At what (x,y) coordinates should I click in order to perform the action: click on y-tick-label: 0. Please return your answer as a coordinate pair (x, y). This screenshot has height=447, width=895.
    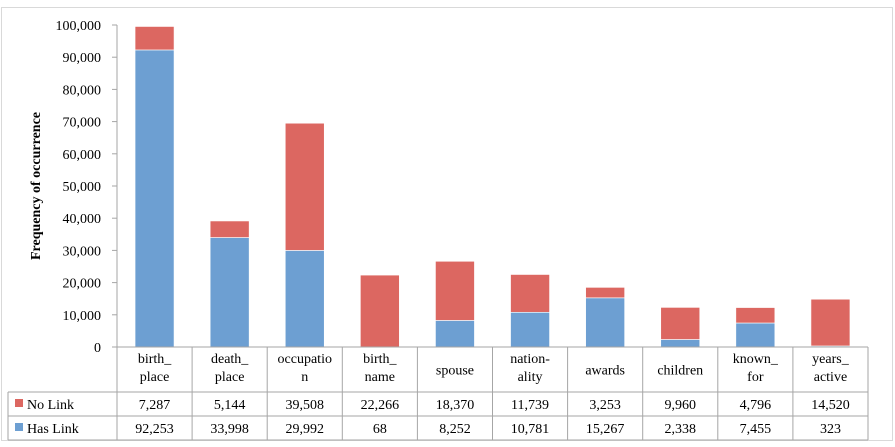
    Looking at the image, I should click on (97, 348).